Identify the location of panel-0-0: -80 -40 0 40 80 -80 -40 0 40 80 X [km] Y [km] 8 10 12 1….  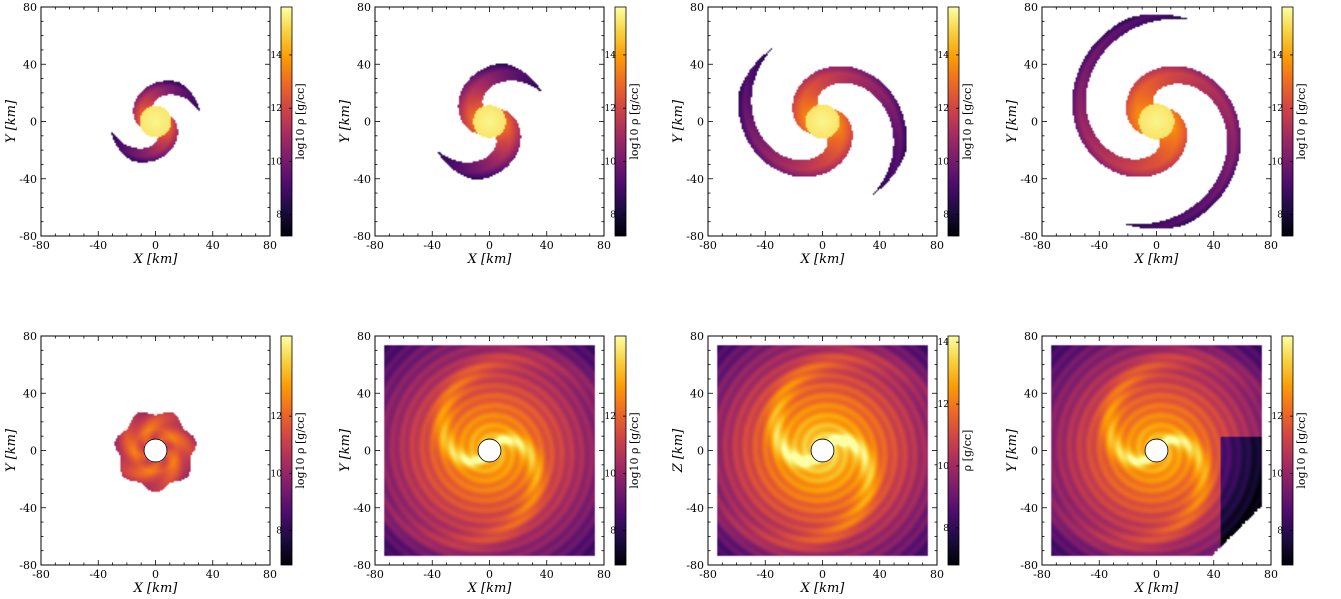
(155, 134).